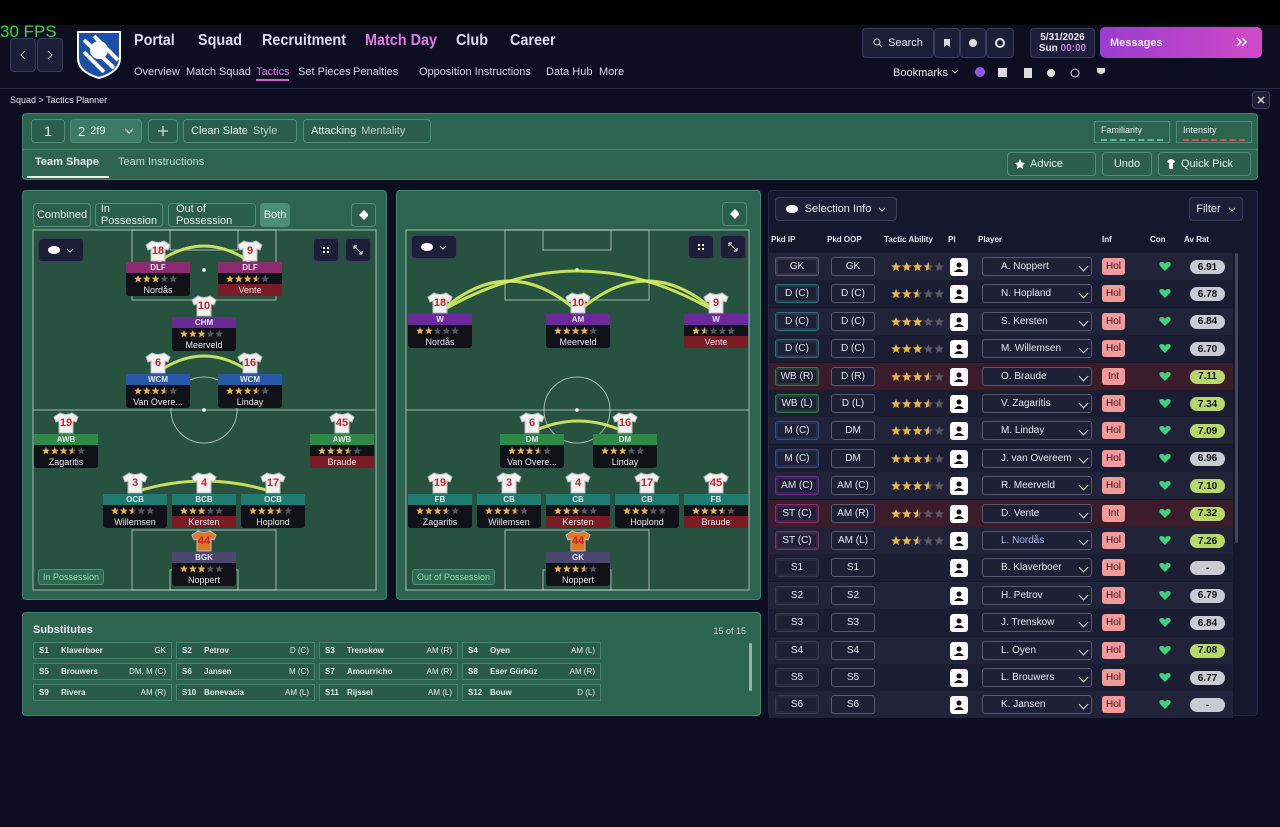  I want to click on player-select: O. Braude, so click(1037, 376).